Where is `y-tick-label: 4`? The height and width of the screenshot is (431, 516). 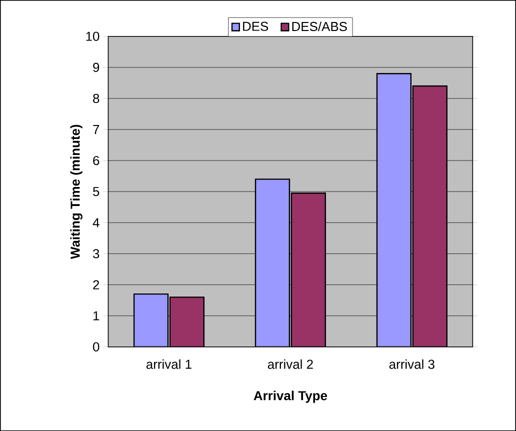
y-tick-label: 4 is located at coordinates (96, 223).